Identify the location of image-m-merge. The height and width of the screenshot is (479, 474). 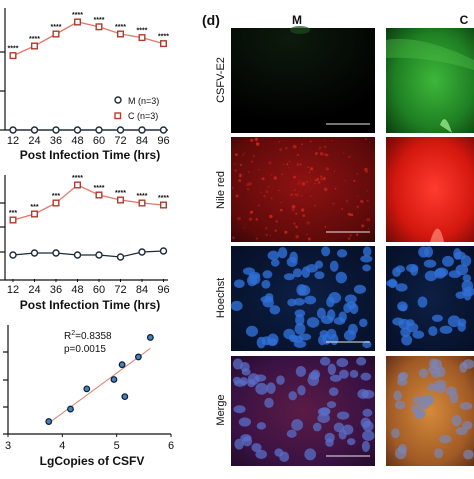
(303, 411).